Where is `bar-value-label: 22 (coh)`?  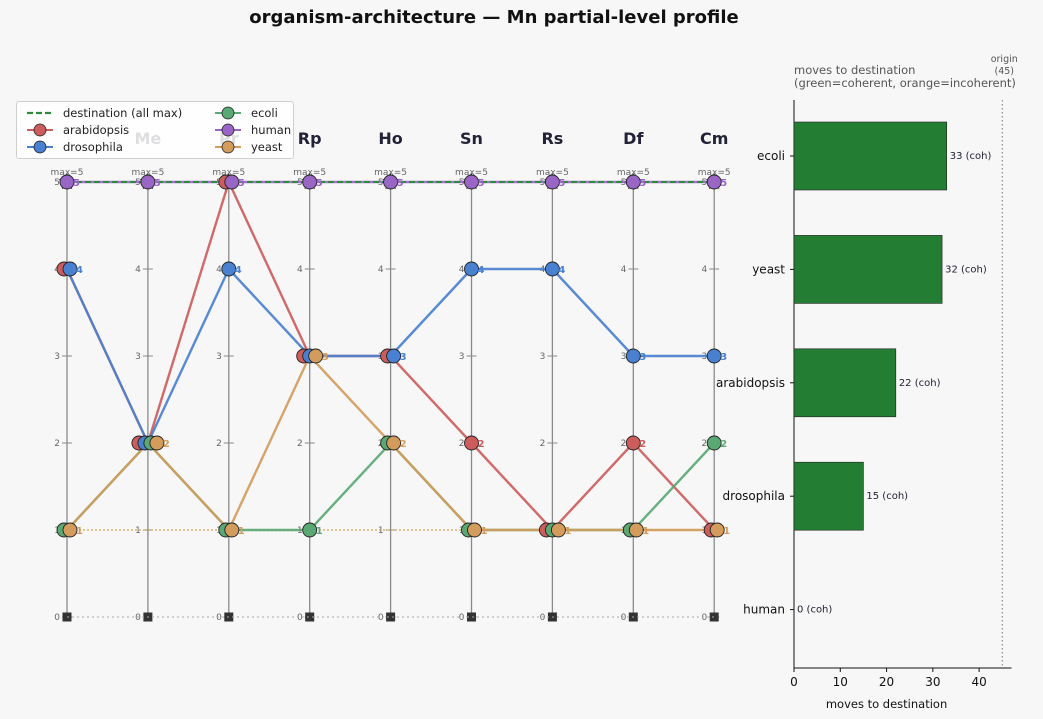 bar-value-label: 22 (coh) is located at coordinates (920, 383).